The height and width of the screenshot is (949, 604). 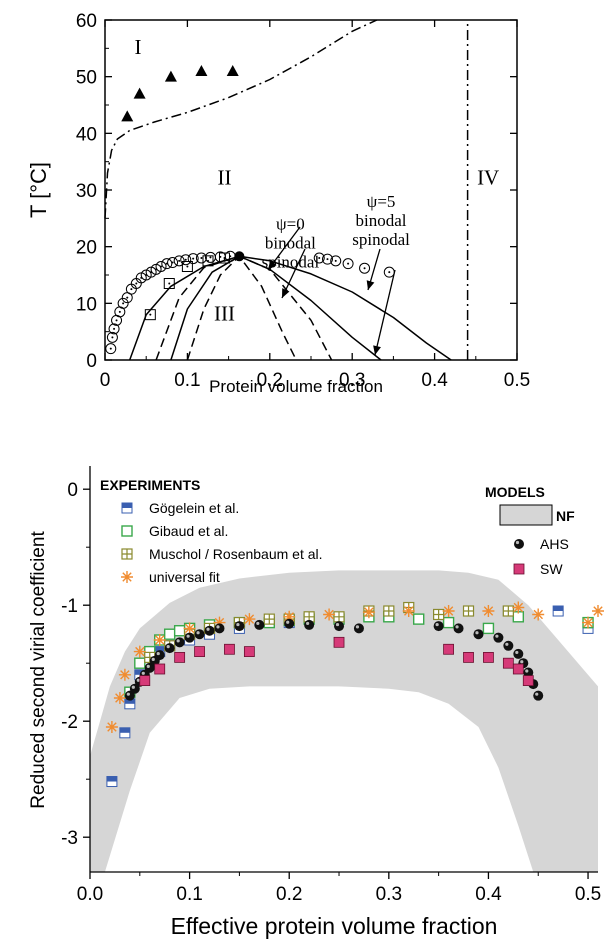 What do you see at coordinates (86, 304) in the screenshot?
I see `y-tick-label: 10` at bounding box center [86, 304].